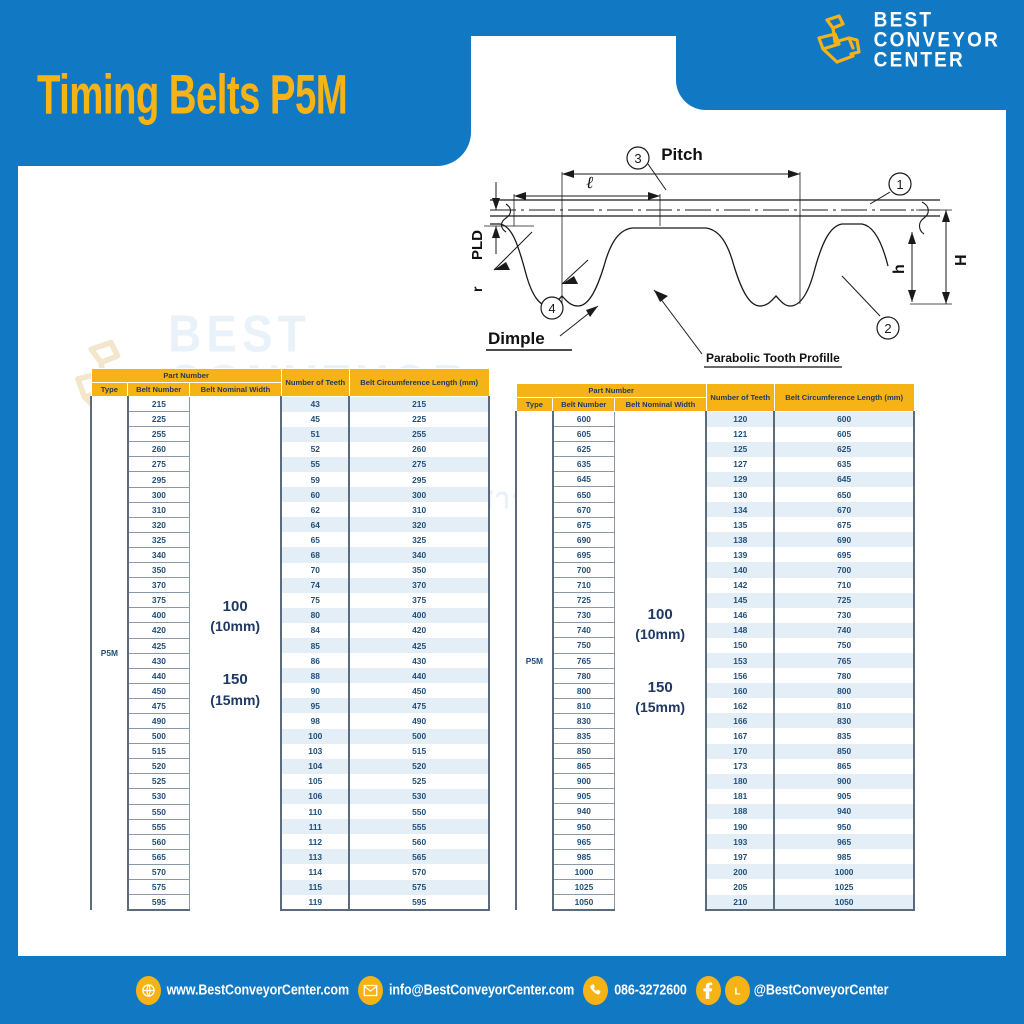 This screenshot has height=1024, width=1024. I want to click on table-row: 730 146 730, so click(715, 615).